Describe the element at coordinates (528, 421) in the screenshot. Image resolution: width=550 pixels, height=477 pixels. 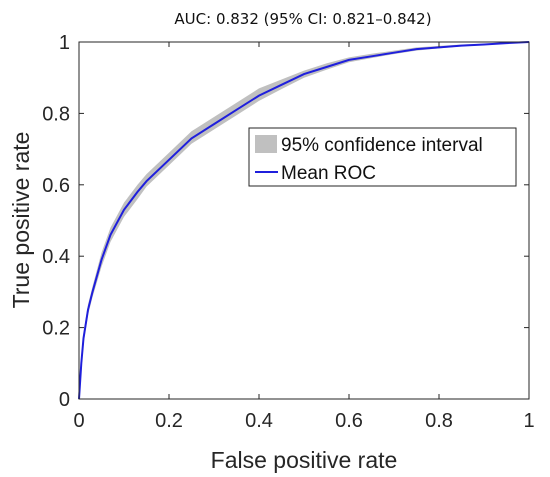
I see `x-tick-label: 1` at that location.